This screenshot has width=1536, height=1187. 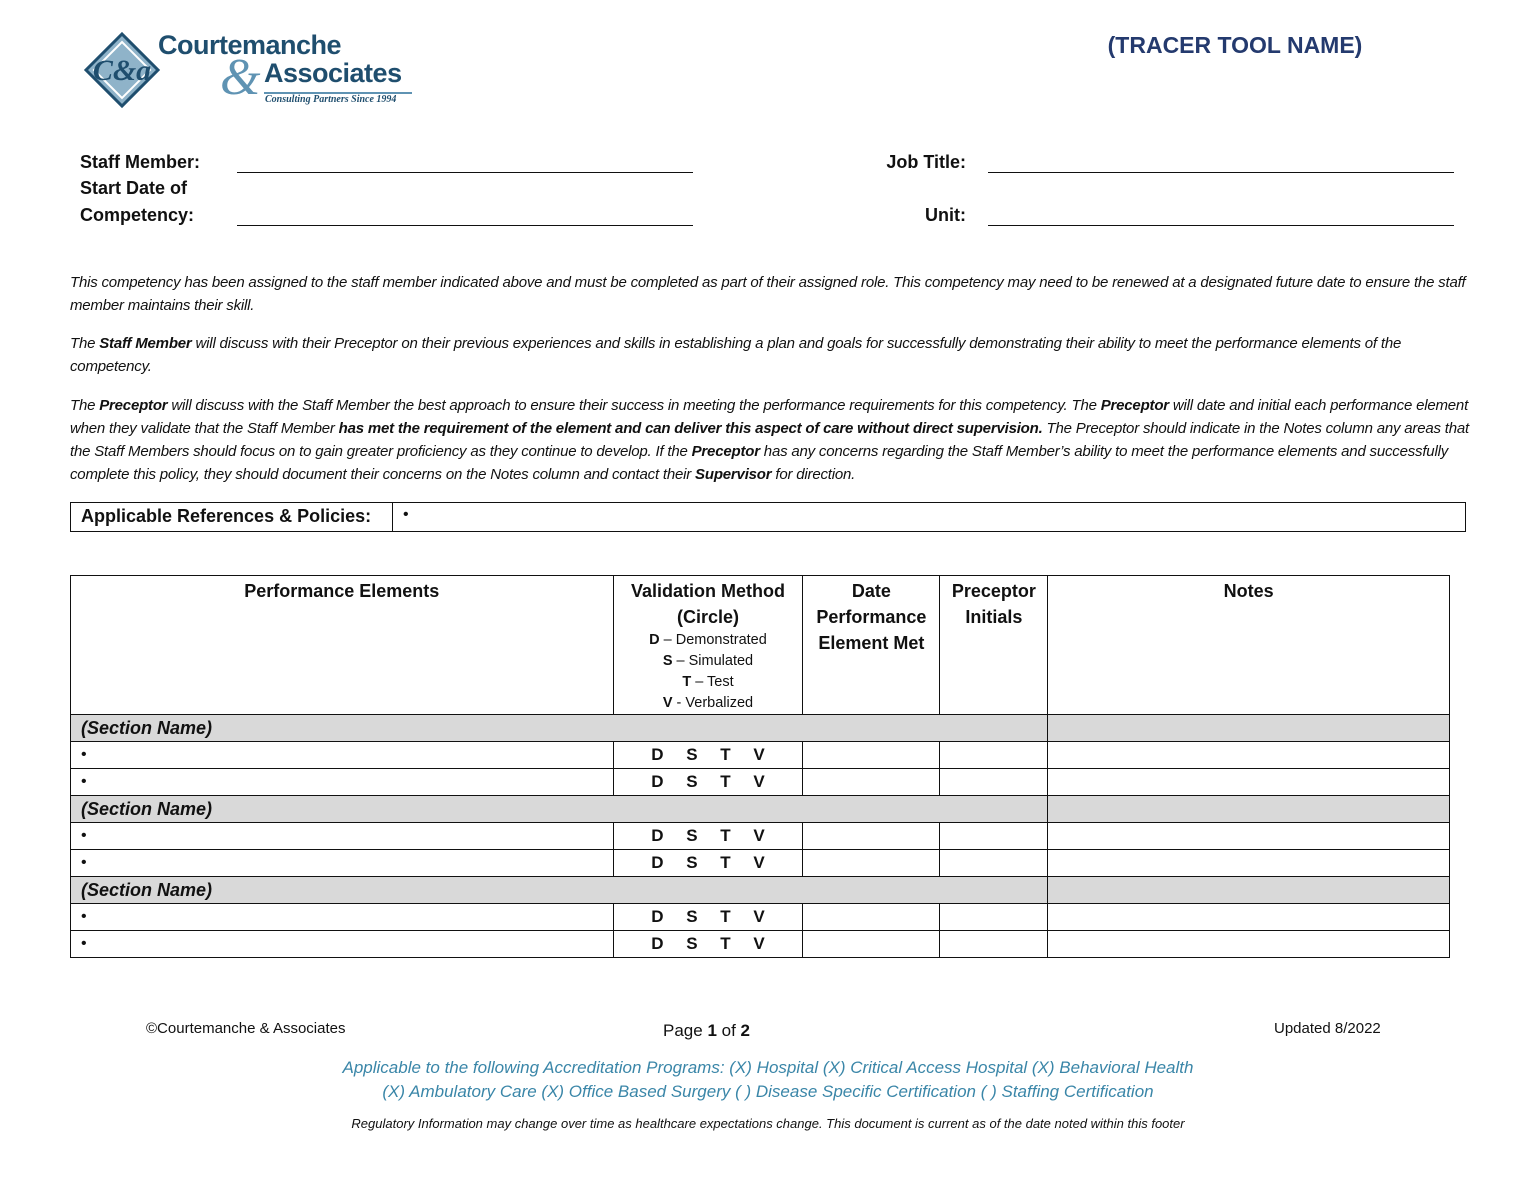 I want to click on legend-item: T – Test, so click(x=708, y=682).